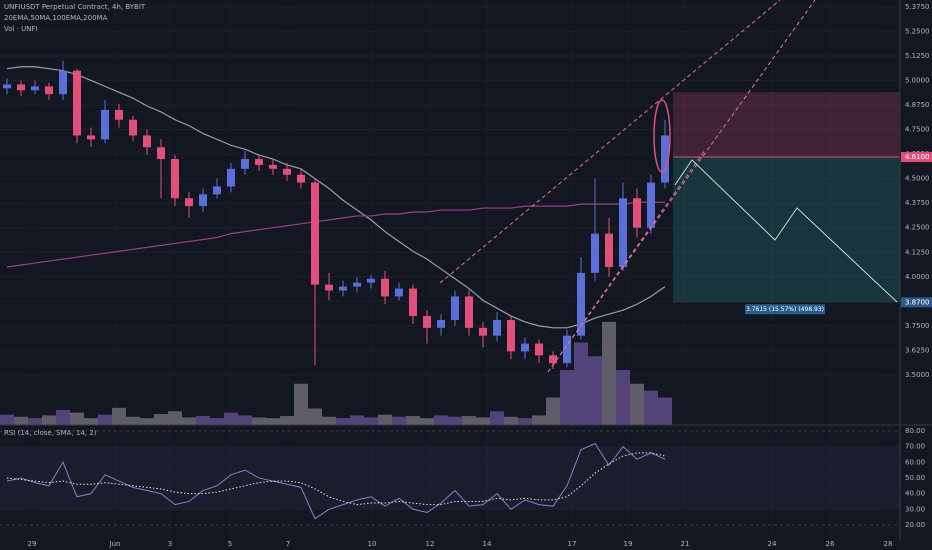  What do you see at coordinates (917, 203) in the screenshot?
I see `price-tick-label: 4.3750` at bounding box center [917, 203].